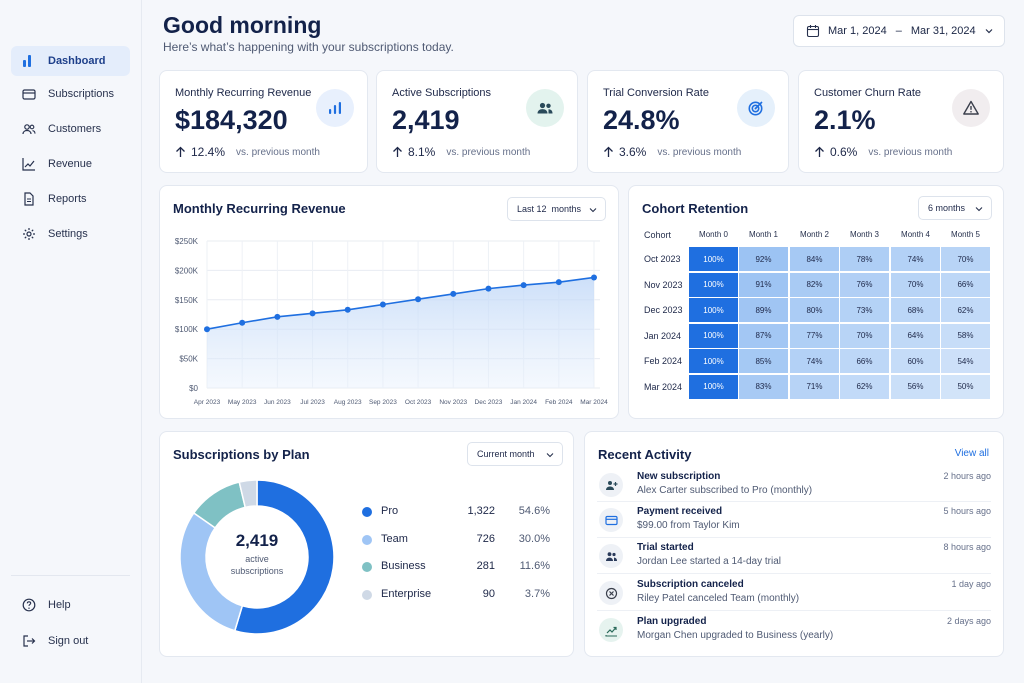 The width and height of the screenshot is (1024, 683). I want to click on card-icon, so click(28, 94).